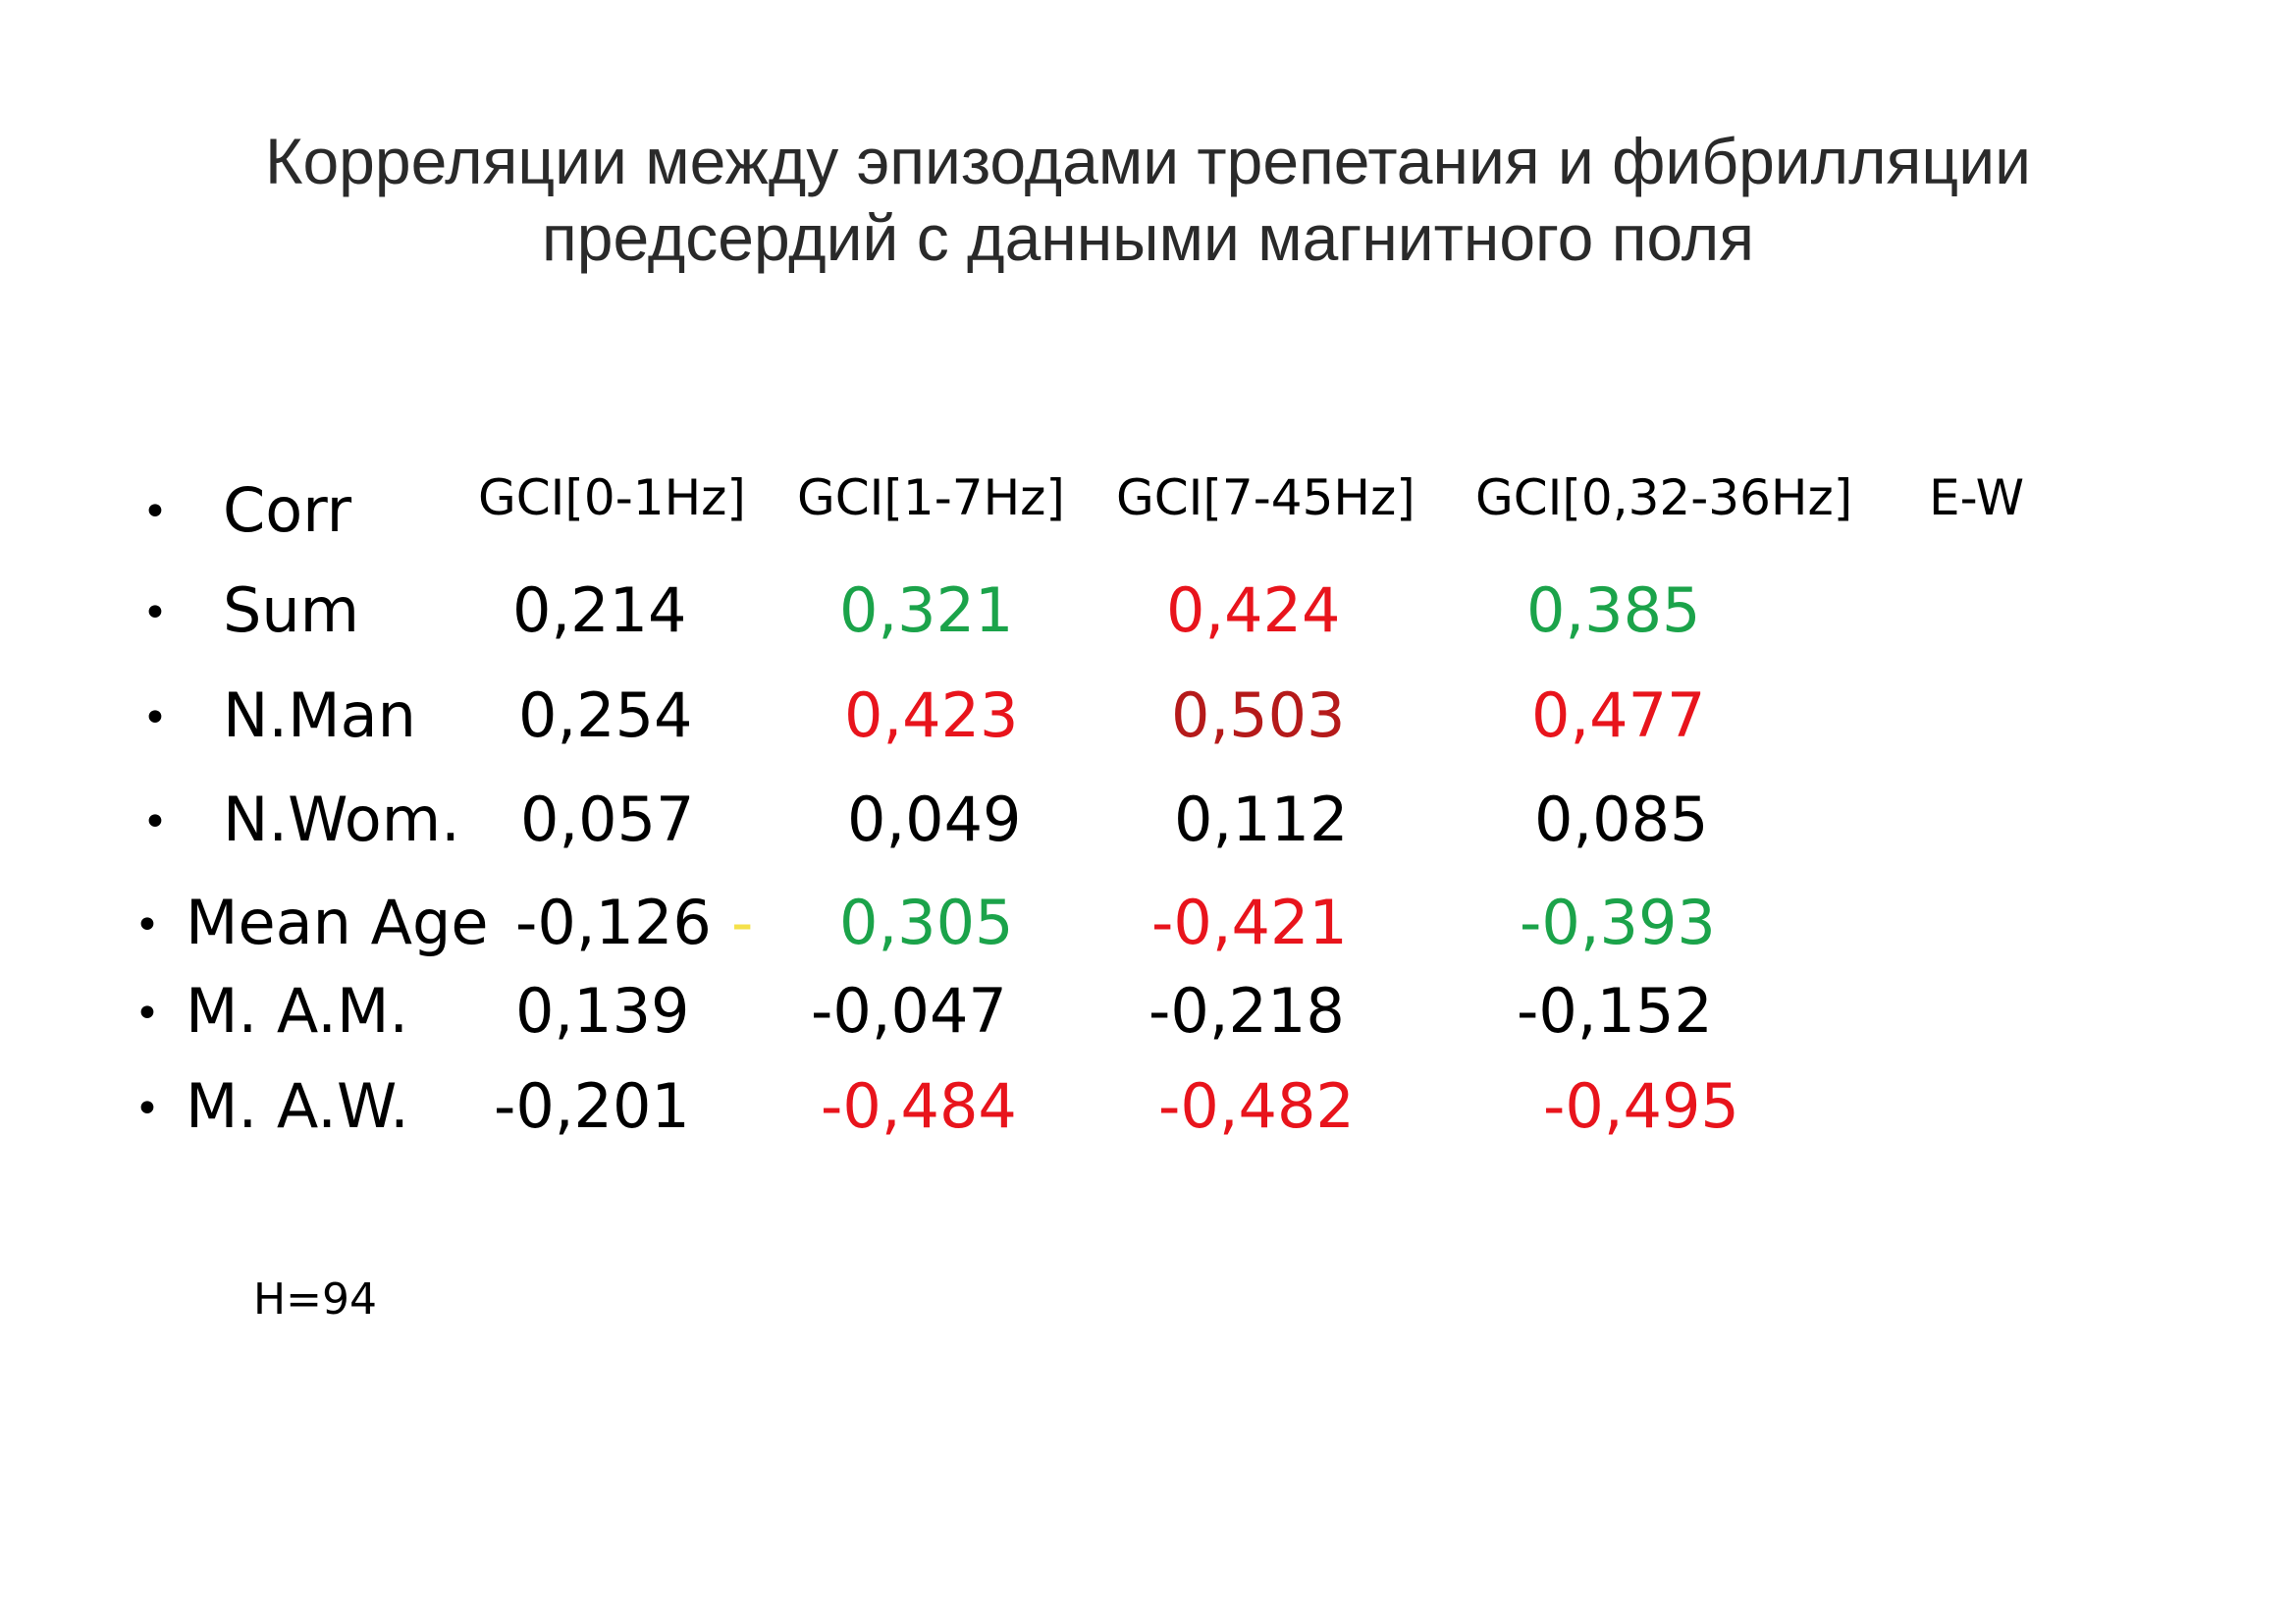  I want to click on header-col-2: GCI[1-7Hz], so click(931, 497).